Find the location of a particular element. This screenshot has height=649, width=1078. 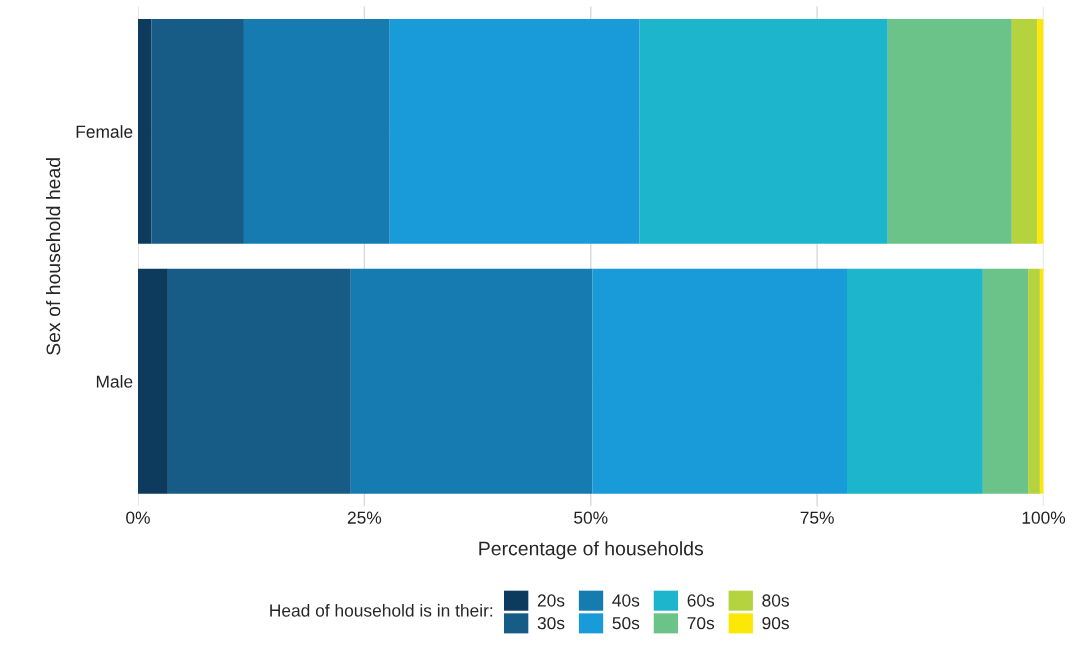

x-tick-label: 0% is located at coordinates (138, 517).